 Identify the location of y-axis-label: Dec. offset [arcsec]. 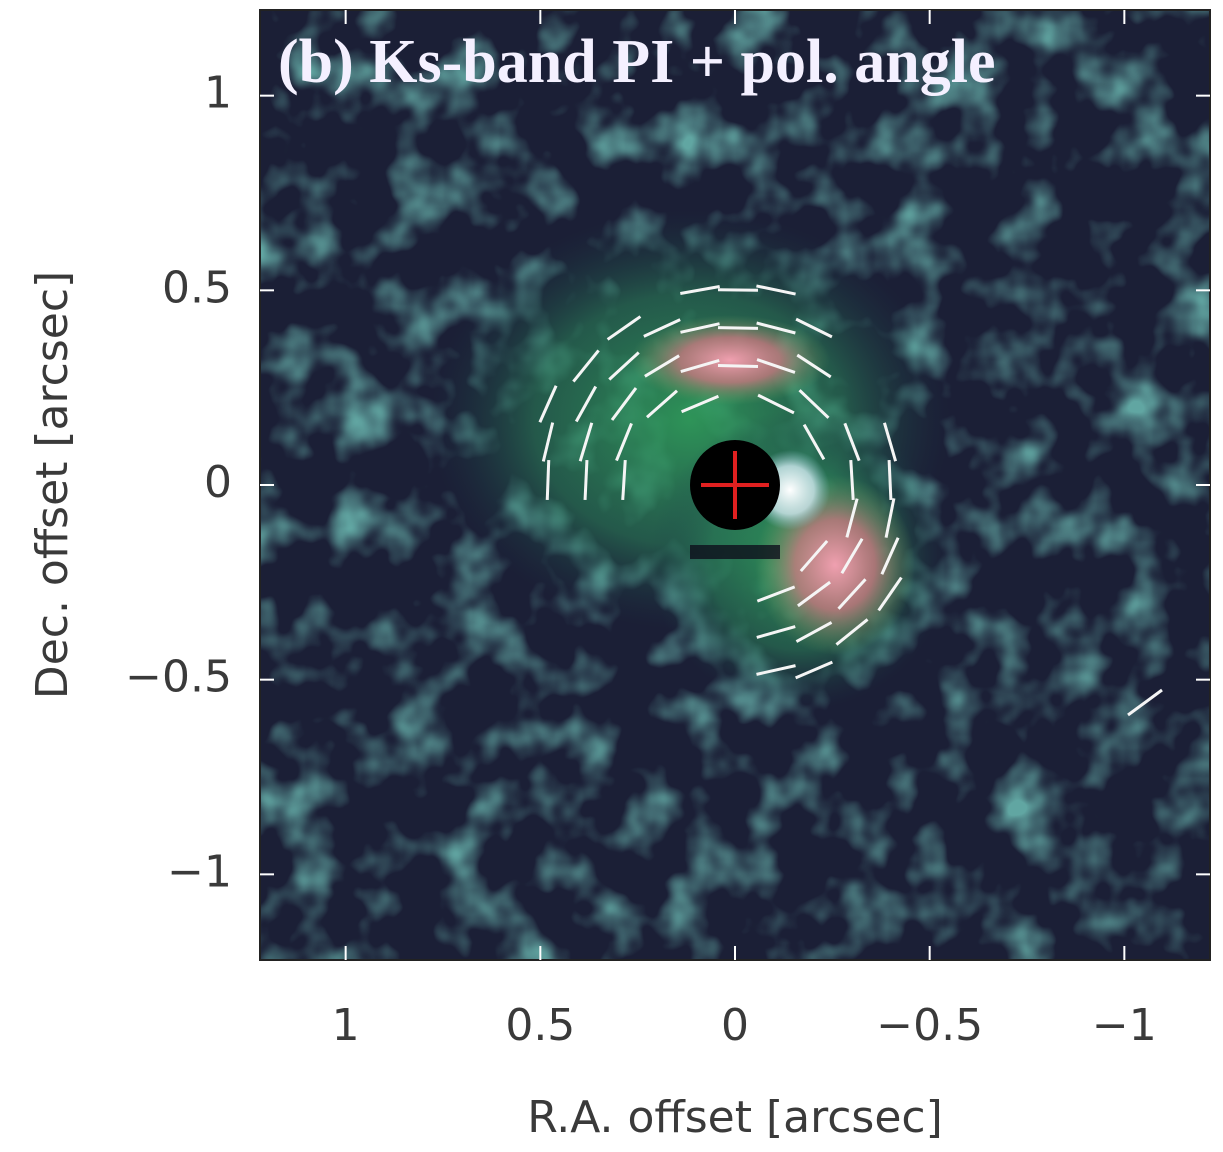
(52, 485).